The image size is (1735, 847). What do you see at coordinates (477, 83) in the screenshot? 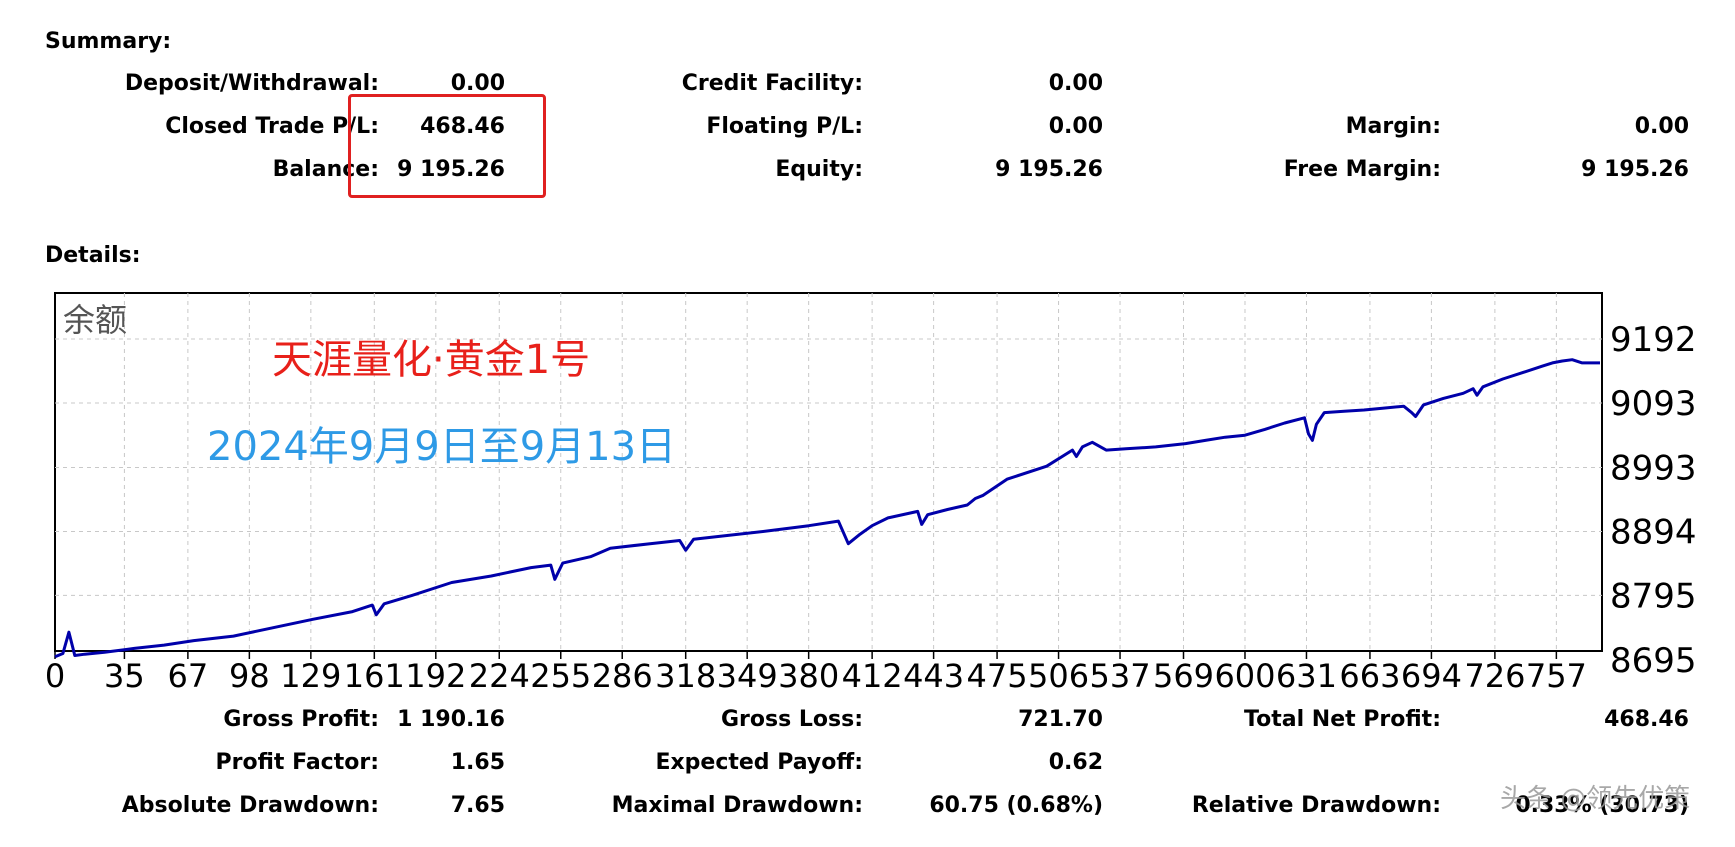
I see `deposit-value: 0.00` at bounding box center [477, 83].